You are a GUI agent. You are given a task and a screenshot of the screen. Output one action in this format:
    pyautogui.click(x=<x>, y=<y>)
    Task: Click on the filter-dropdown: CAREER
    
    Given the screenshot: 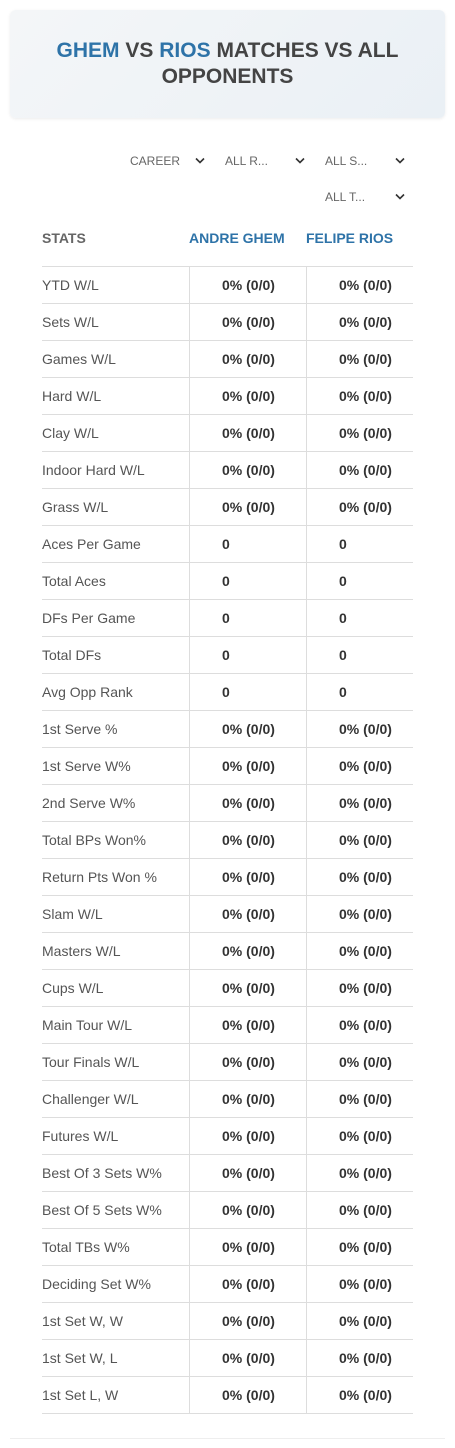 What is the action you would take?
    pyautogui.click(x=167, y=161)
    